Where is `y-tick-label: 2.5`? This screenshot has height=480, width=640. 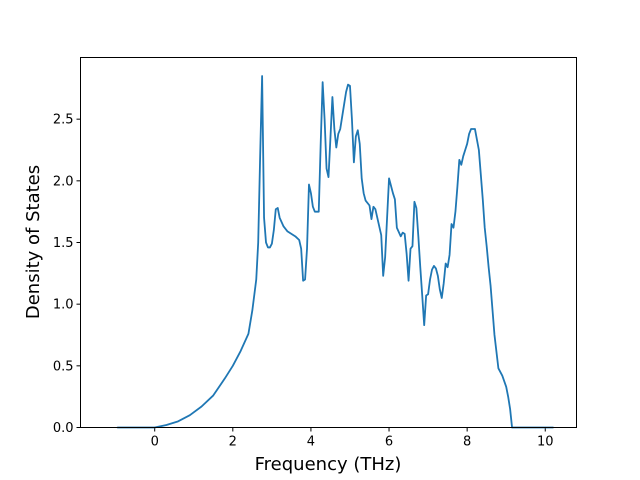
y-tick-label: 2.5 is located at coordinates (63, 120).